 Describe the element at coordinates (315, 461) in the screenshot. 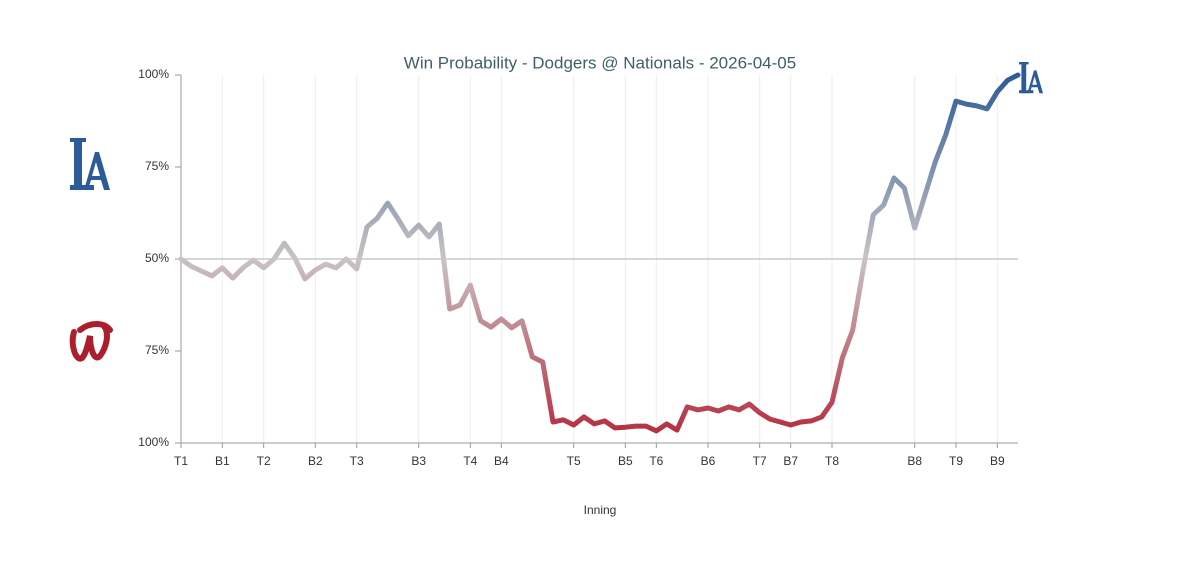

I see `x-tick-label: B2` at that location.